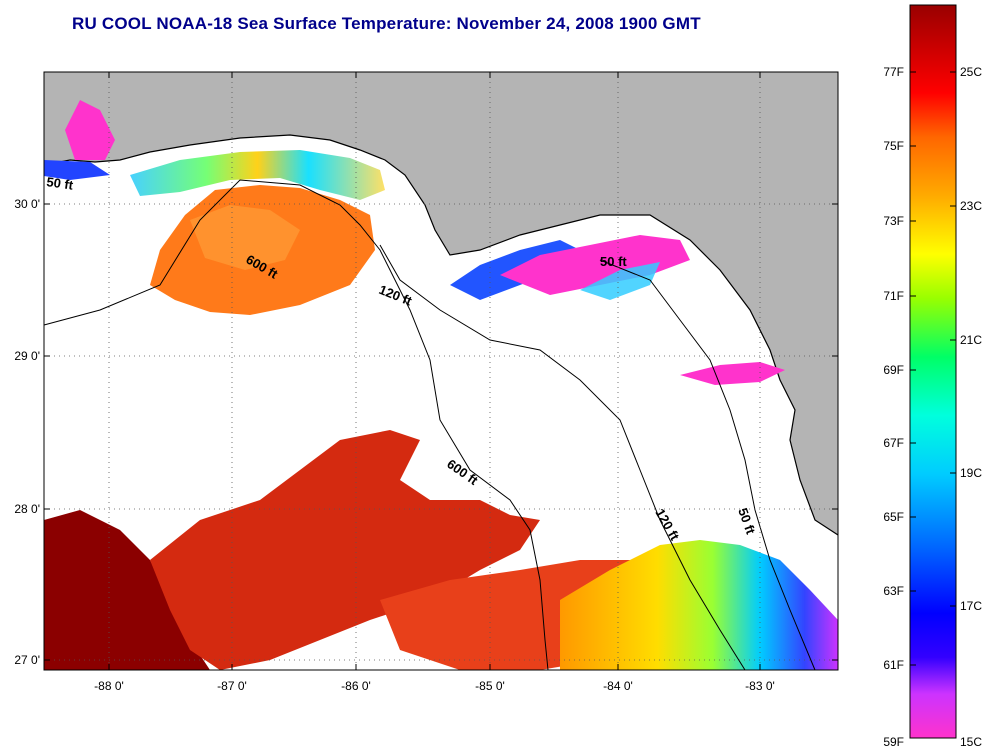 This screenshot has height=754, width=992. What do you see at coordinates (971, 742) in the screenshot?
I see `colorbar-c-label: 15C` at bounding box center [971, 742].